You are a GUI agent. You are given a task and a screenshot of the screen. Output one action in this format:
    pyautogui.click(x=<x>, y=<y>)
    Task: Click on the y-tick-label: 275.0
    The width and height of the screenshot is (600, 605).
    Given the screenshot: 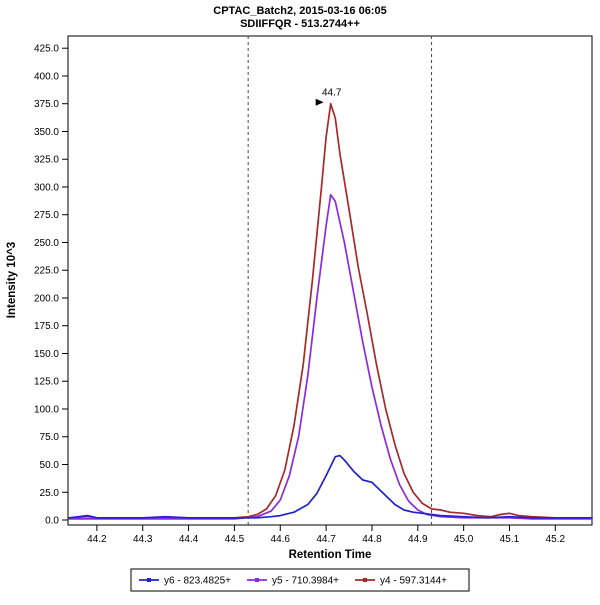 What is the action you would take?
    pyautogui.click(x=46, y=215)
    